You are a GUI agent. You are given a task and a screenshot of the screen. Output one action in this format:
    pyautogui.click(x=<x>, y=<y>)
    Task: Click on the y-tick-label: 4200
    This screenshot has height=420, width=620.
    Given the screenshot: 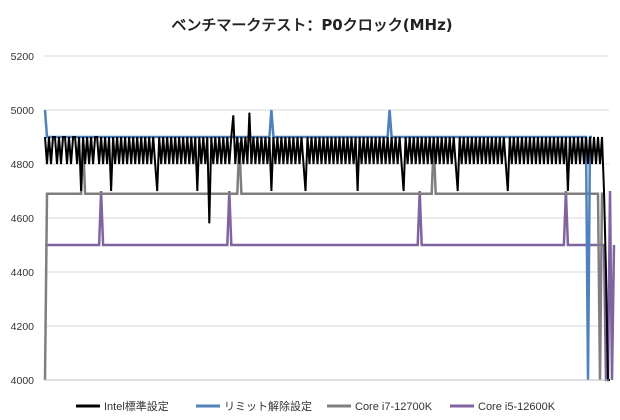 What is the action you would take?
    pyautogui.click(x=23, y=327)
    